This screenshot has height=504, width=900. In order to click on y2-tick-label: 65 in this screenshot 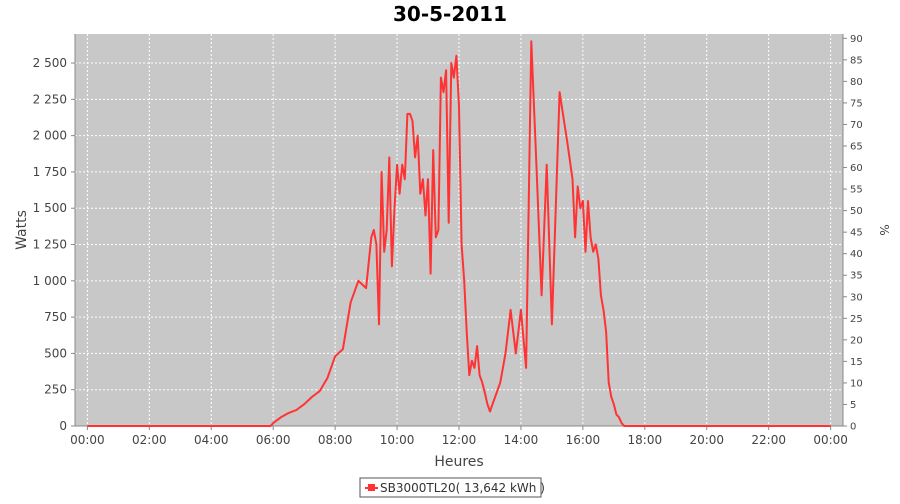, I will do `click(856, 147)`.